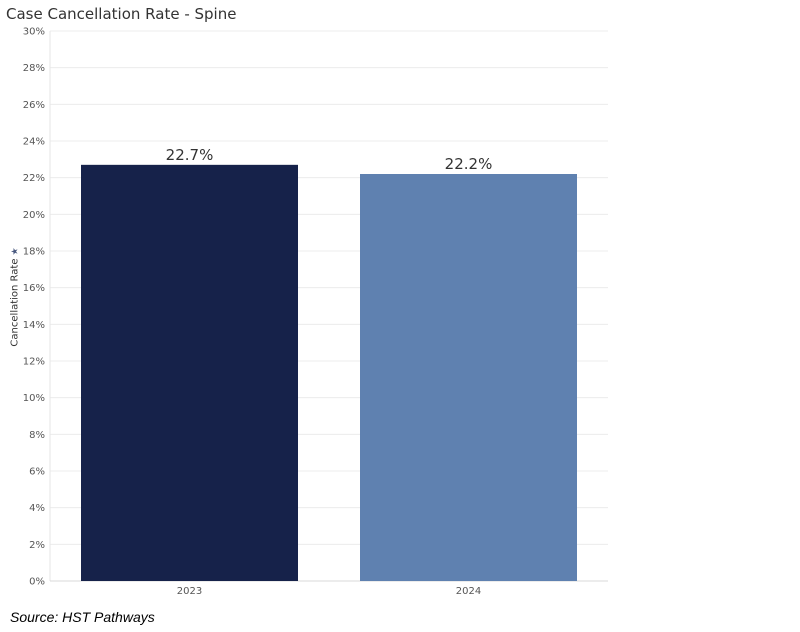 The image size is (800, 632). I want to click on y-tick-label: 6%, so click(37, 472).